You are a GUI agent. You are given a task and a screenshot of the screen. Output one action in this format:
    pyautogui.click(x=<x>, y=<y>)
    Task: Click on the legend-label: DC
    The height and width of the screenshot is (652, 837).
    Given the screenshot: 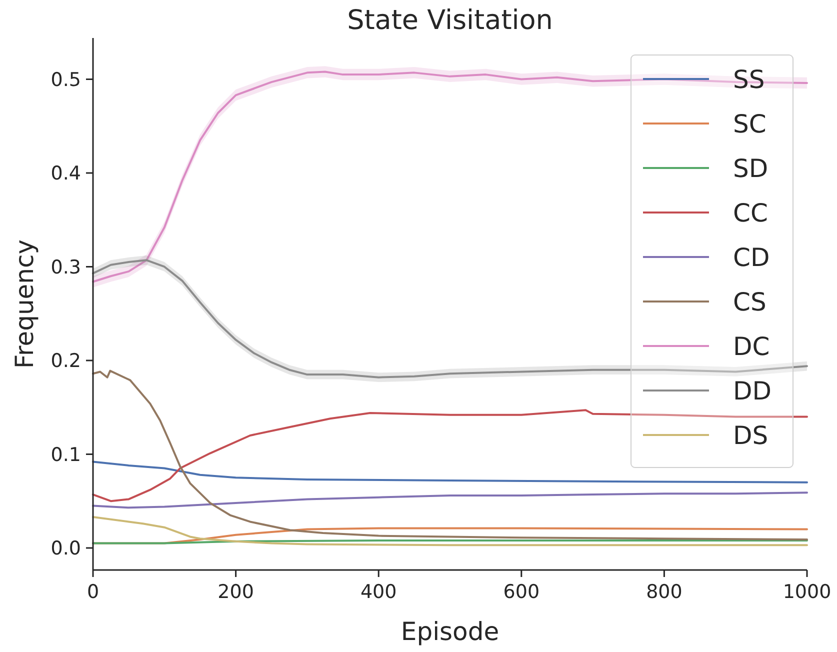 What is the action you would take?
    pyautogui.click(x=751, y=346)
    